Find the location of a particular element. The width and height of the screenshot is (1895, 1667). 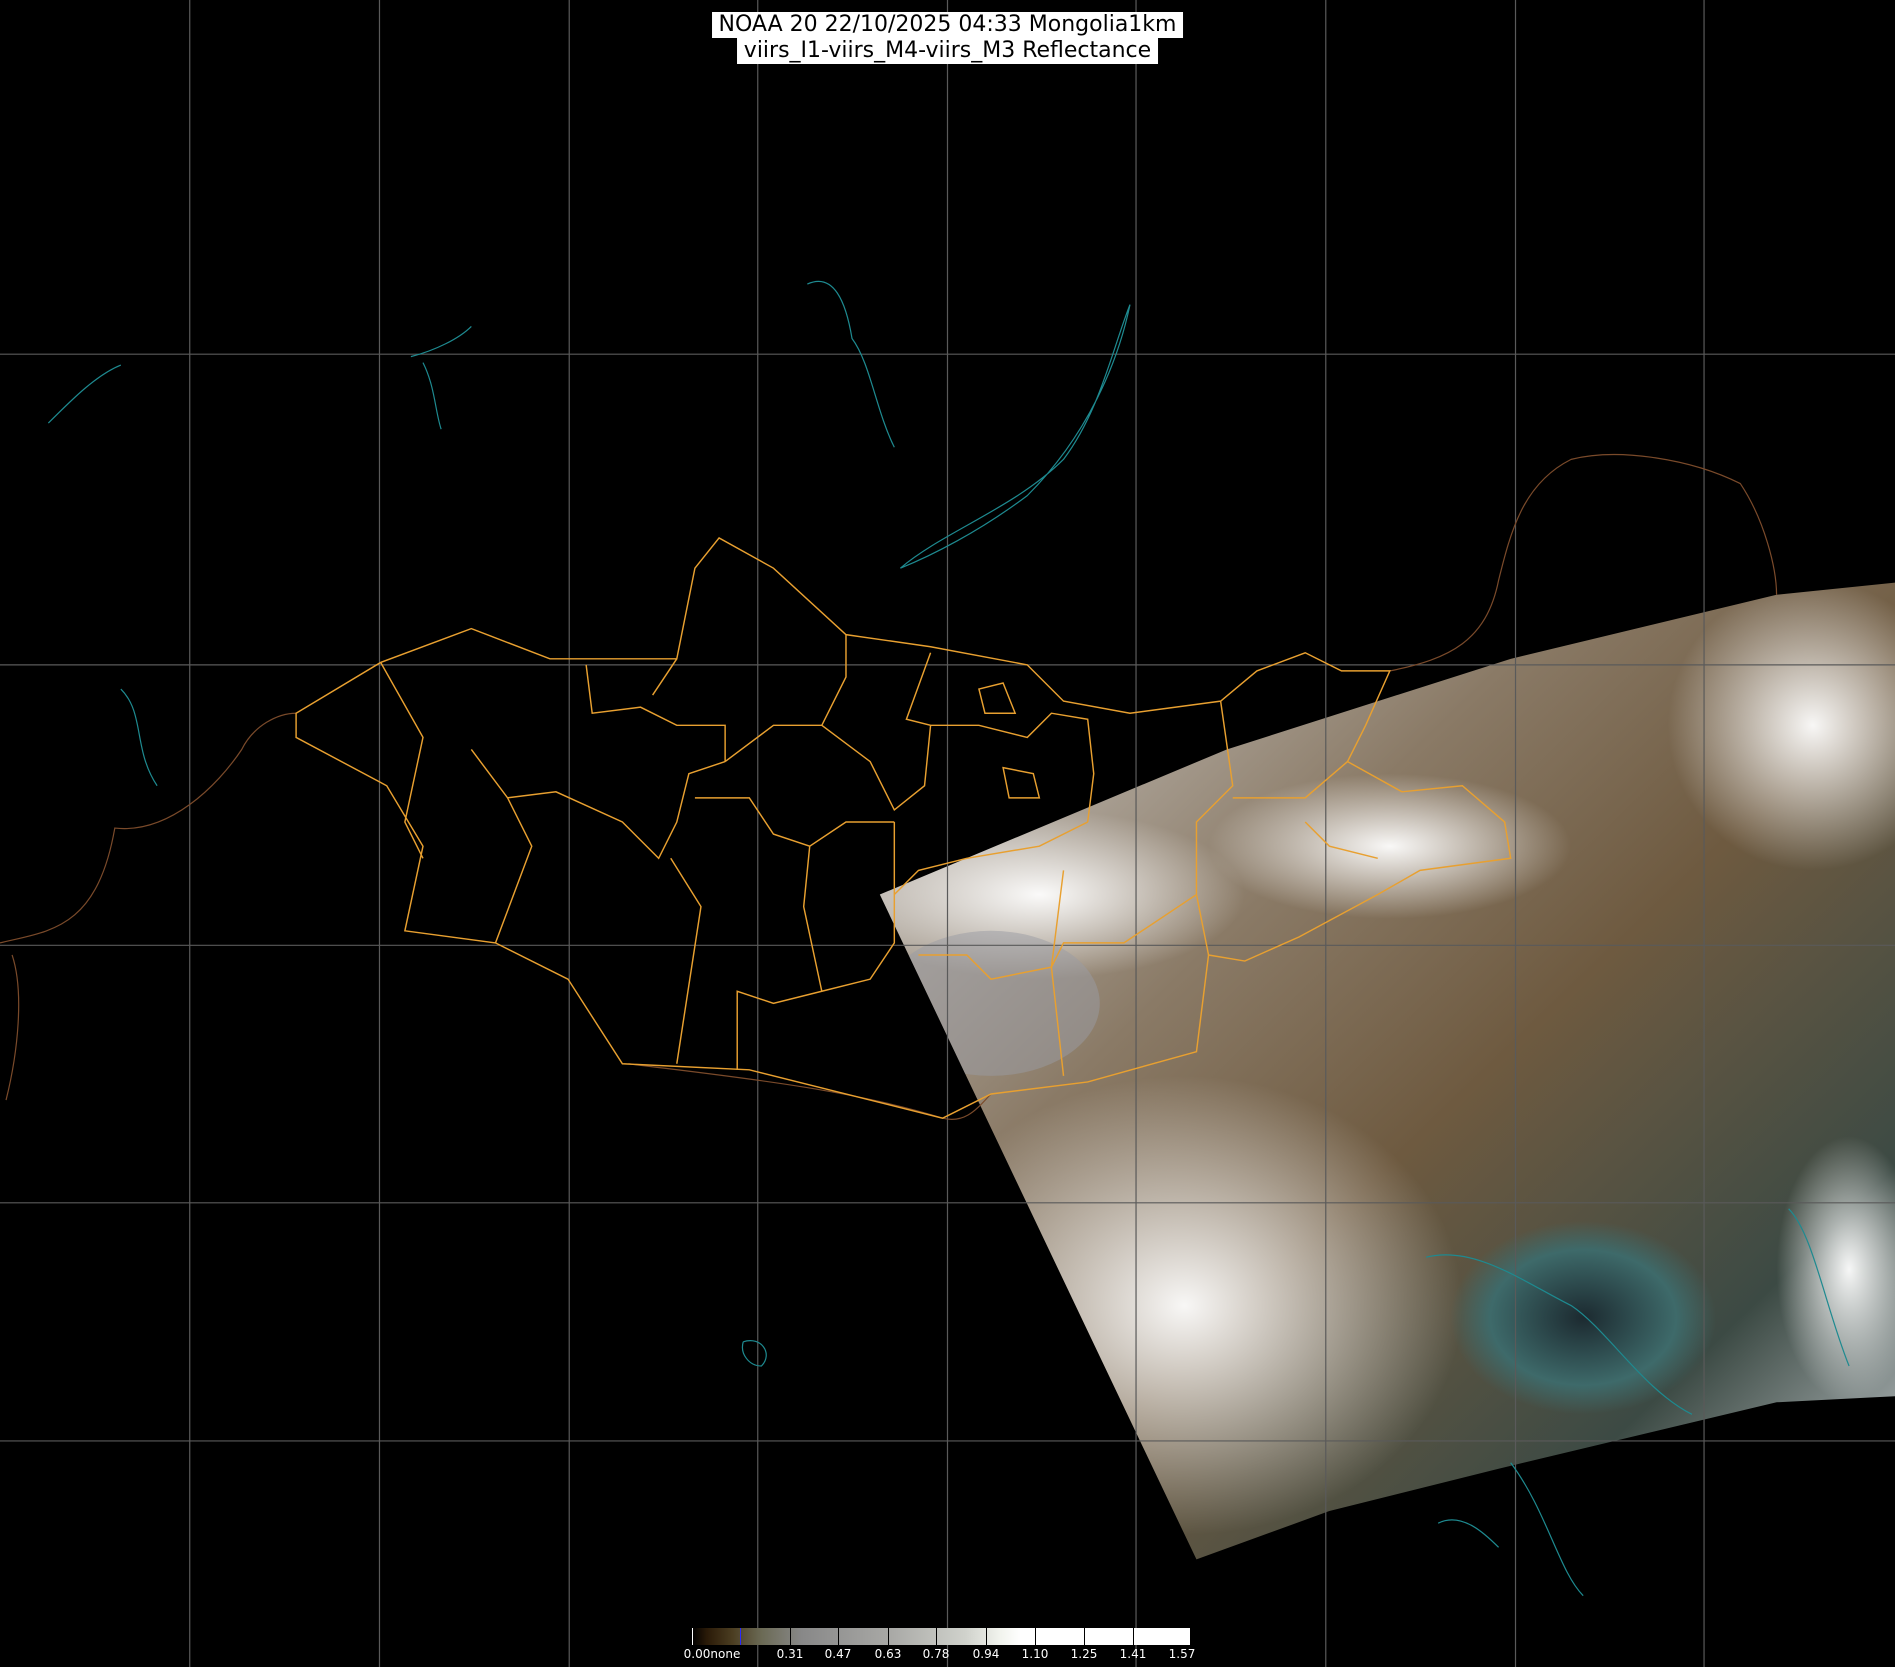

colorbar-label: 1.10 is located at coordinates (1035, 1654).